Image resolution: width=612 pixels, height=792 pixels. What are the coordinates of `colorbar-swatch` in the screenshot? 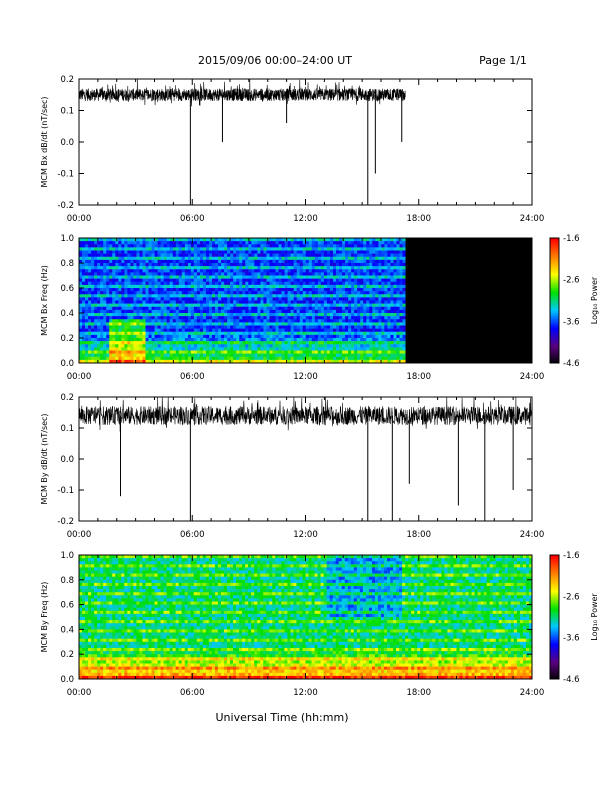 It's located at (554, 345).